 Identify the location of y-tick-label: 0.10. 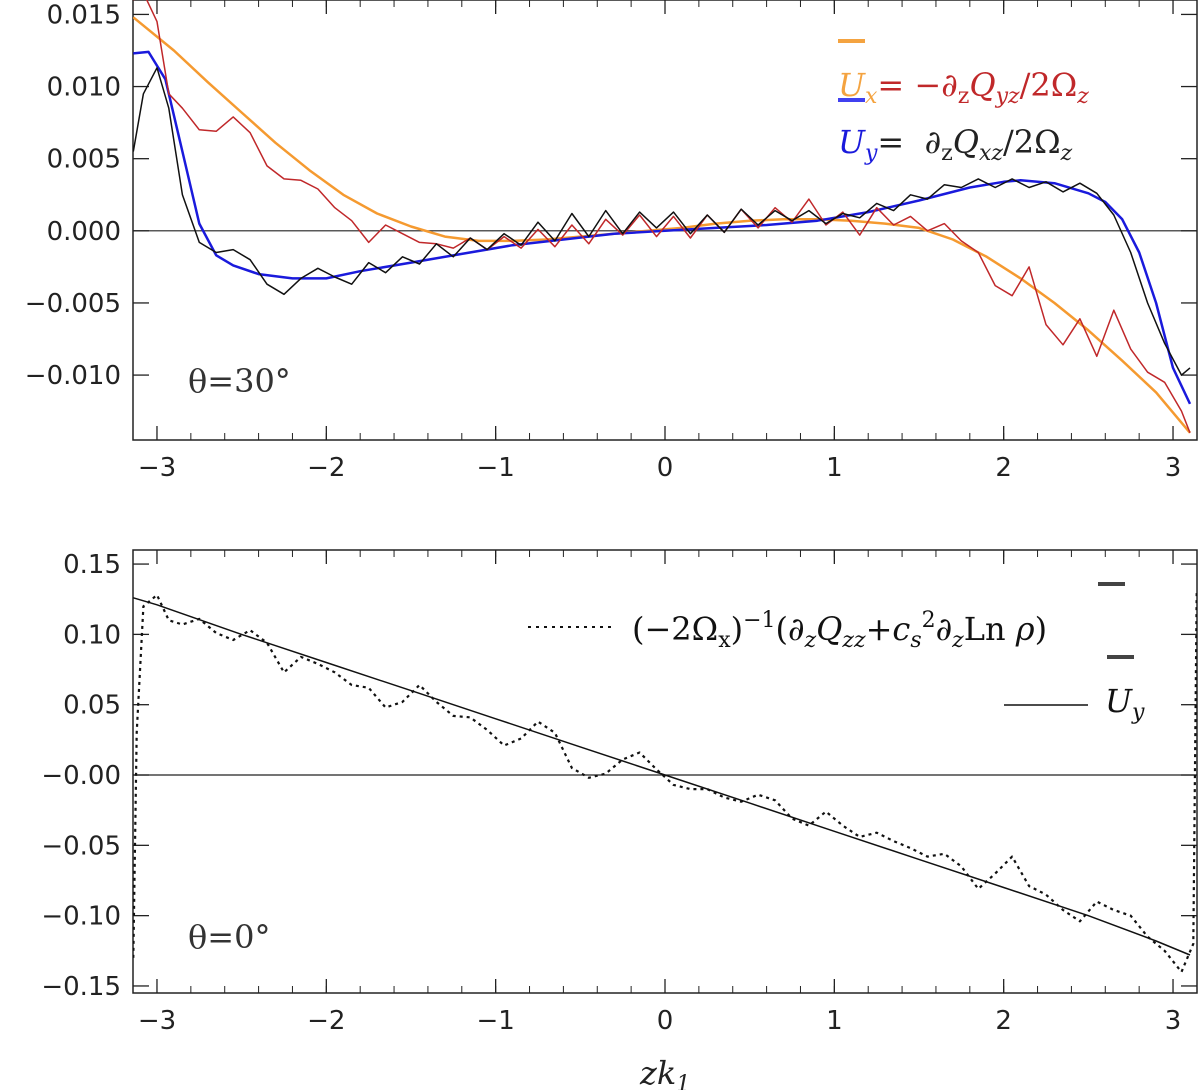
(92, 635).